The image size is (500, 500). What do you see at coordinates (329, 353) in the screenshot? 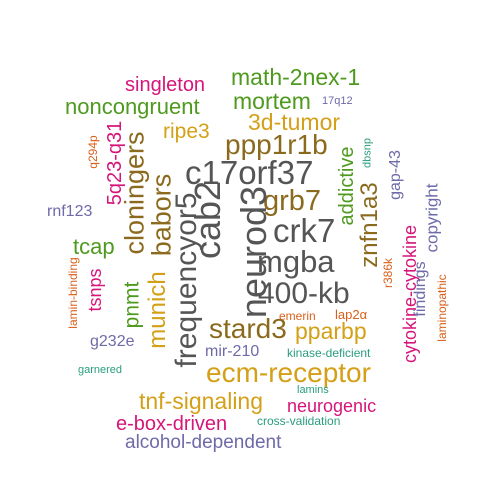
I see `word-kinase-deficient: kinase-deficient` at bounding box center [329, 353].